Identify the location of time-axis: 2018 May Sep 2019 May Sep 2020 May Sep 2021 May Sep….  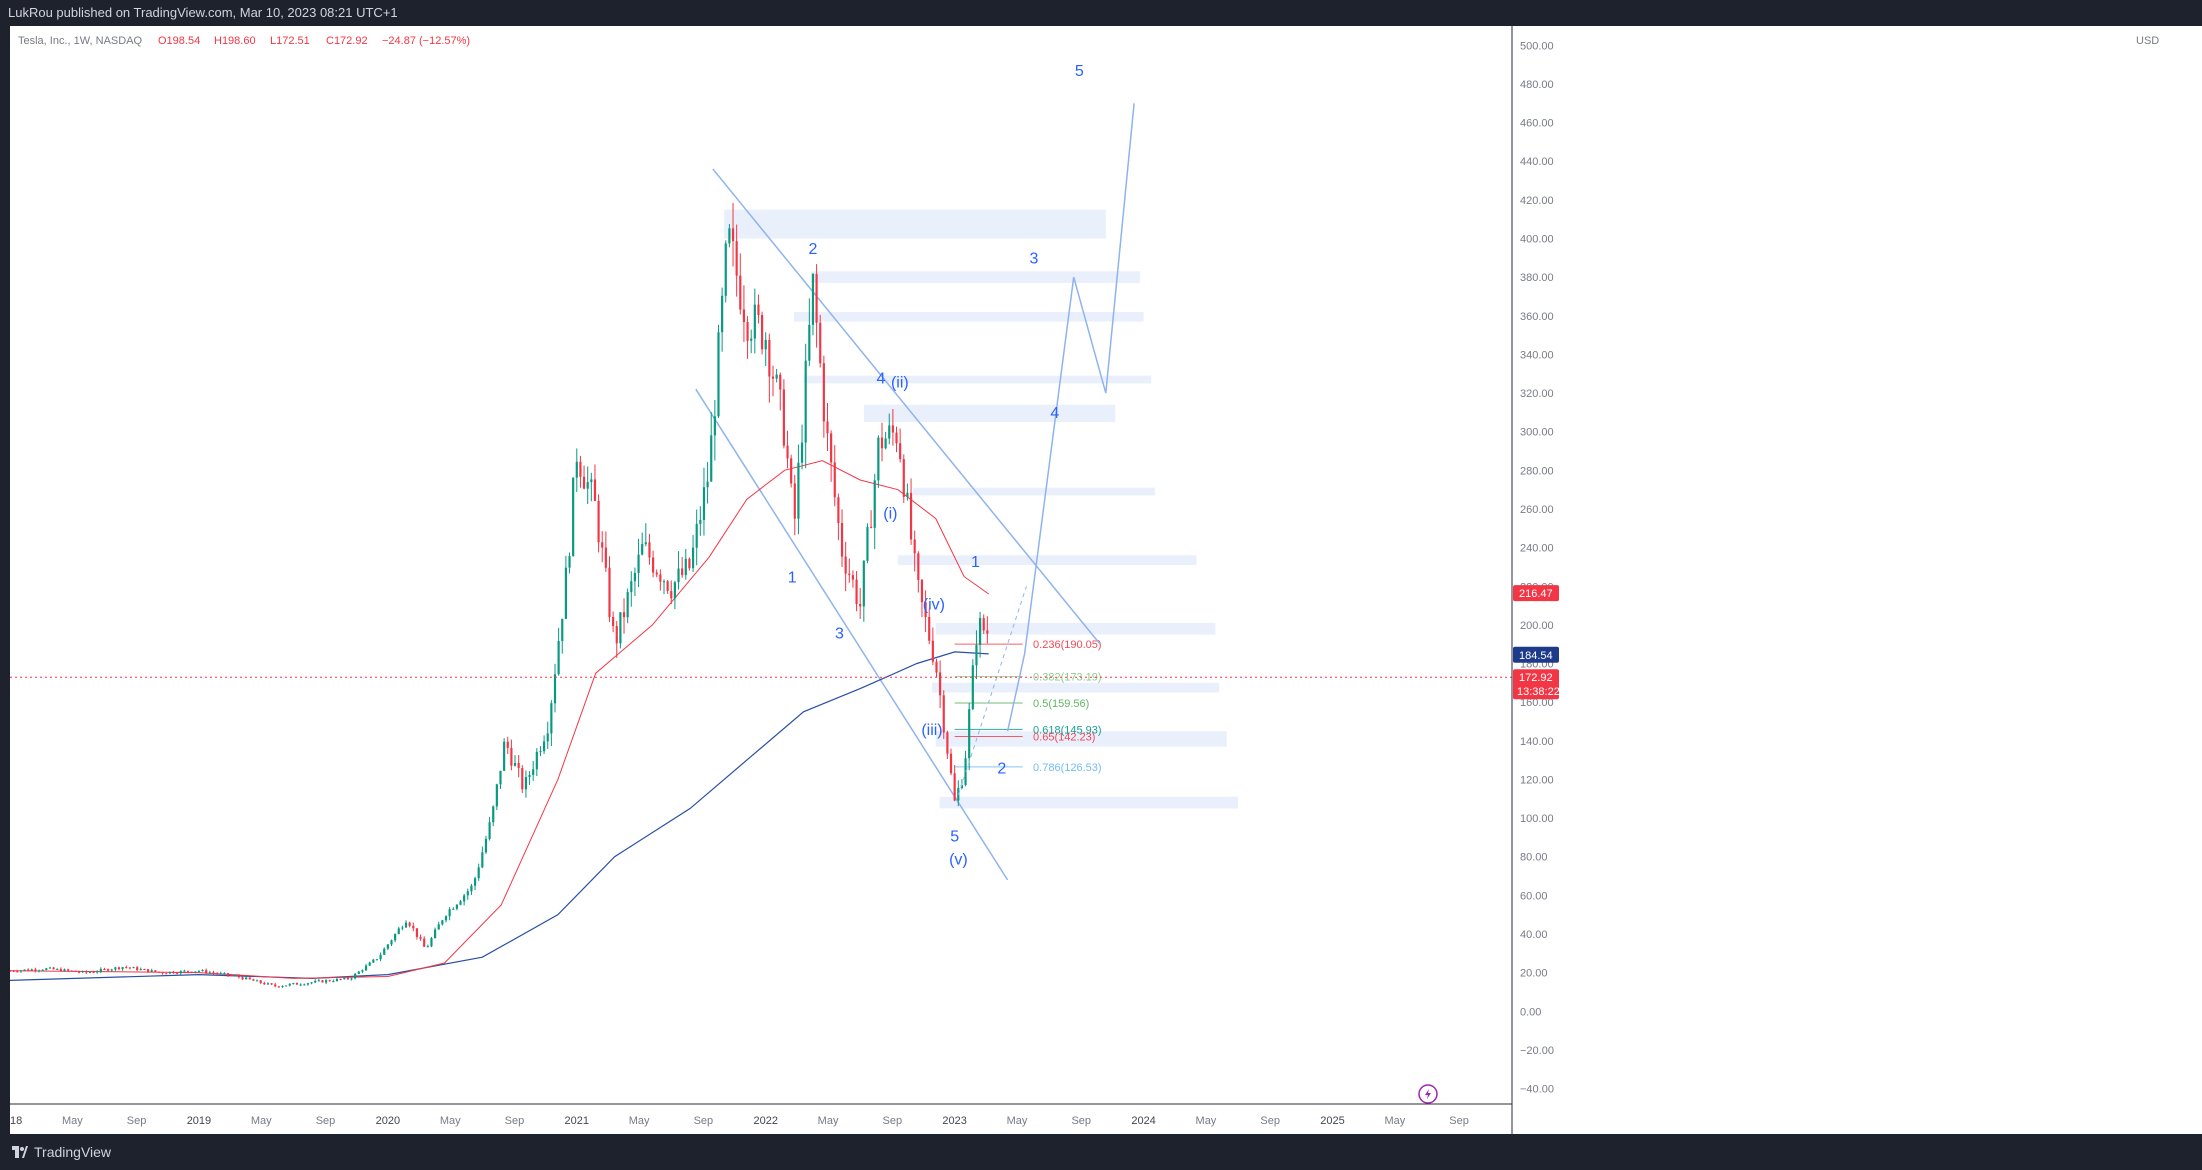
(756, 1115).